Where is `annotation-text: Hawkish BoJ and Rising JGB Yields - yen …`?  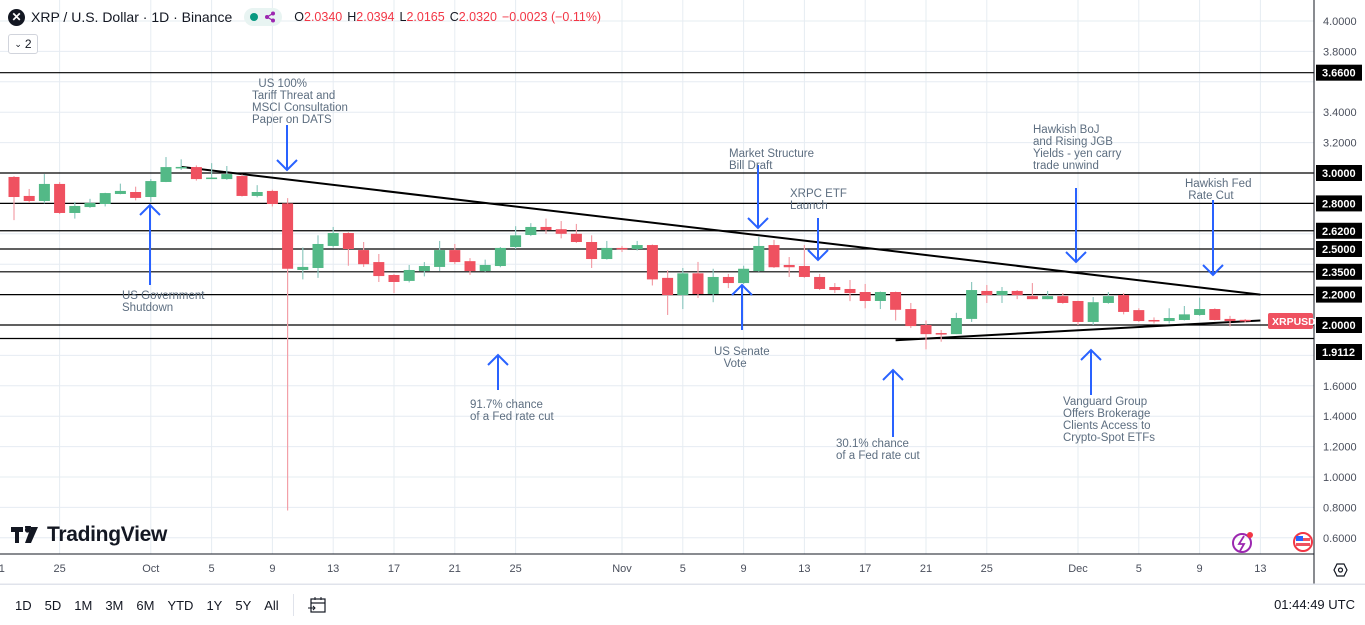
annotation-text: Hawkish BoJ and Rising JGB Yields - yen … is located at coordinates (1077, 148).